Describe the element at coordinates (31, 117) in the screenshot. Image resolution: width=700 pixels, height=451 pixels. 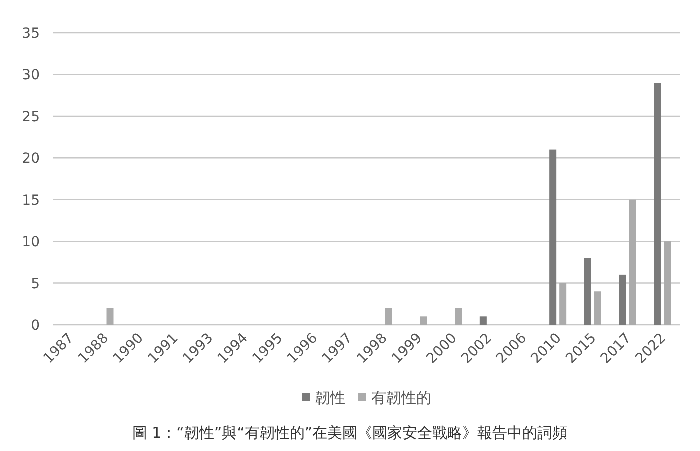
I see `y-tick-label: 25` at that location.